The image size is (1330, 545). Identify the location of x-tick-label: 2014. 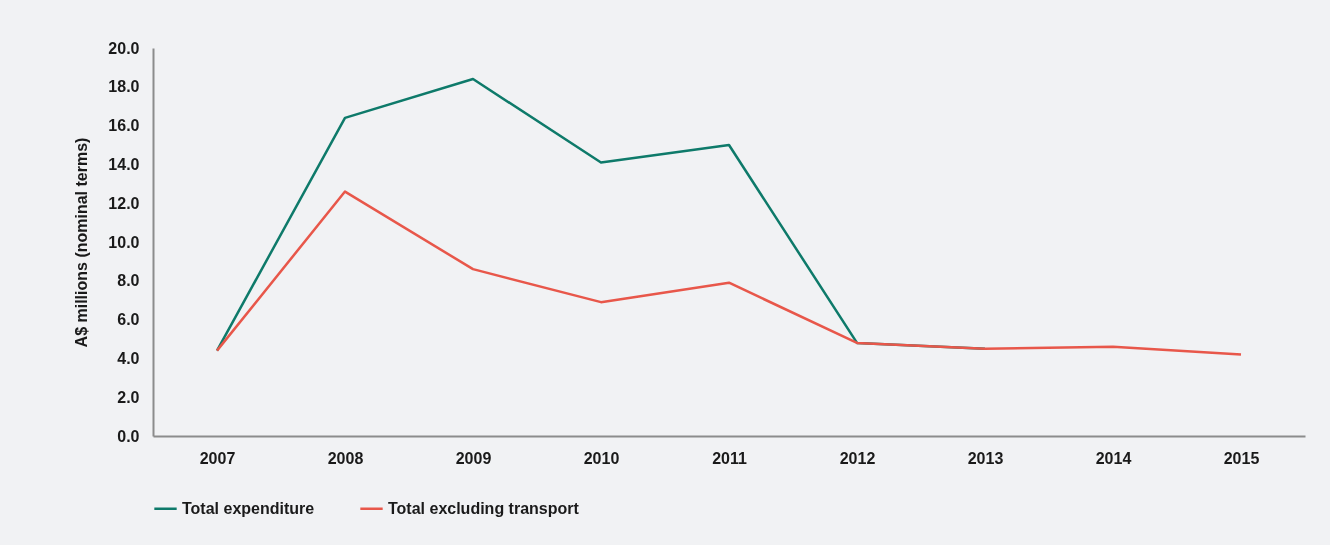
(1113, 458).